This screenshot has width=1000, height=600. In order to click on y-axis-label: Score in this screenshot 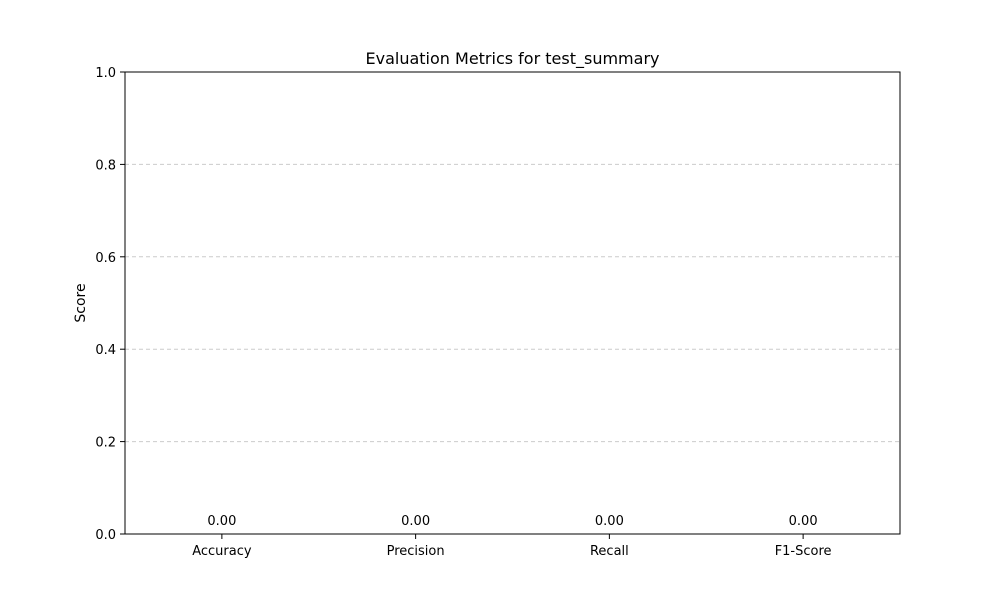, I will do `click(81, 302)`.